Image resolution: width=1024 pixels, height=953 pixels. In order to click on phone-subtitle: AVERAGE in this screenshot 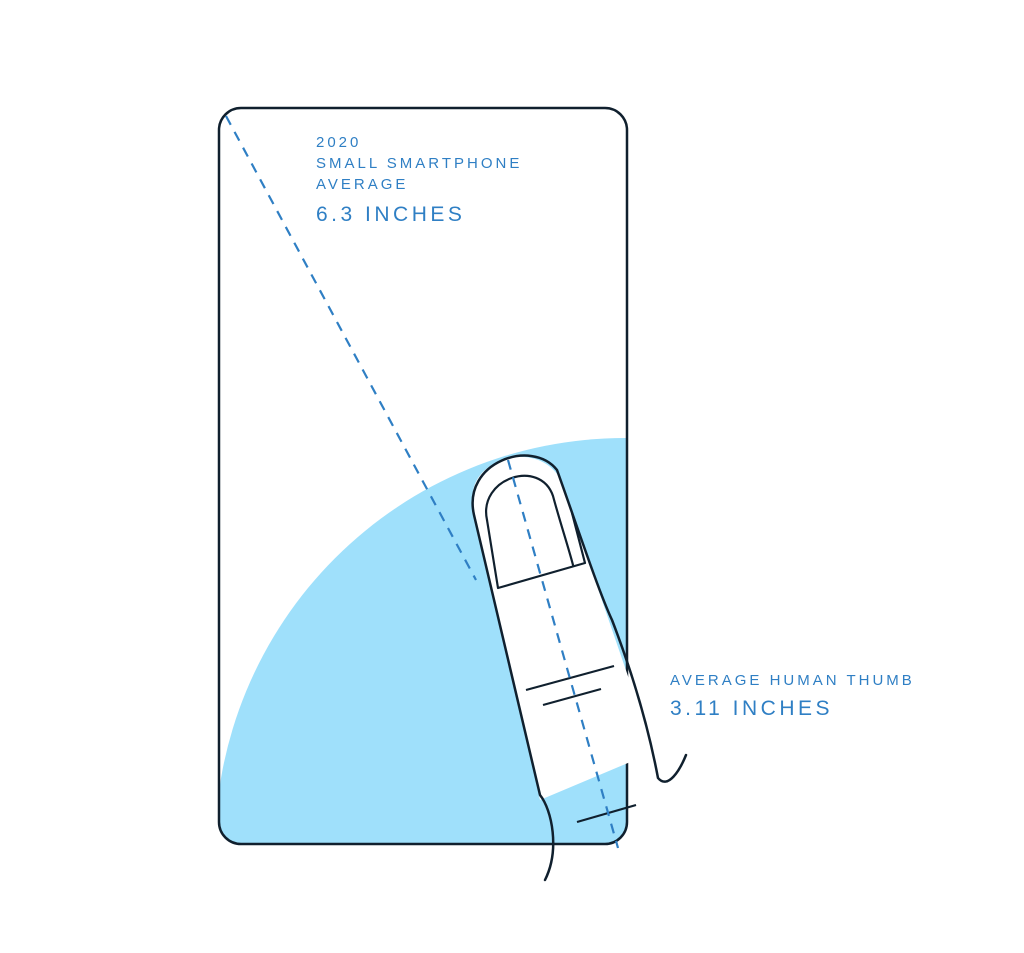, I will do `click(362, 184)`.